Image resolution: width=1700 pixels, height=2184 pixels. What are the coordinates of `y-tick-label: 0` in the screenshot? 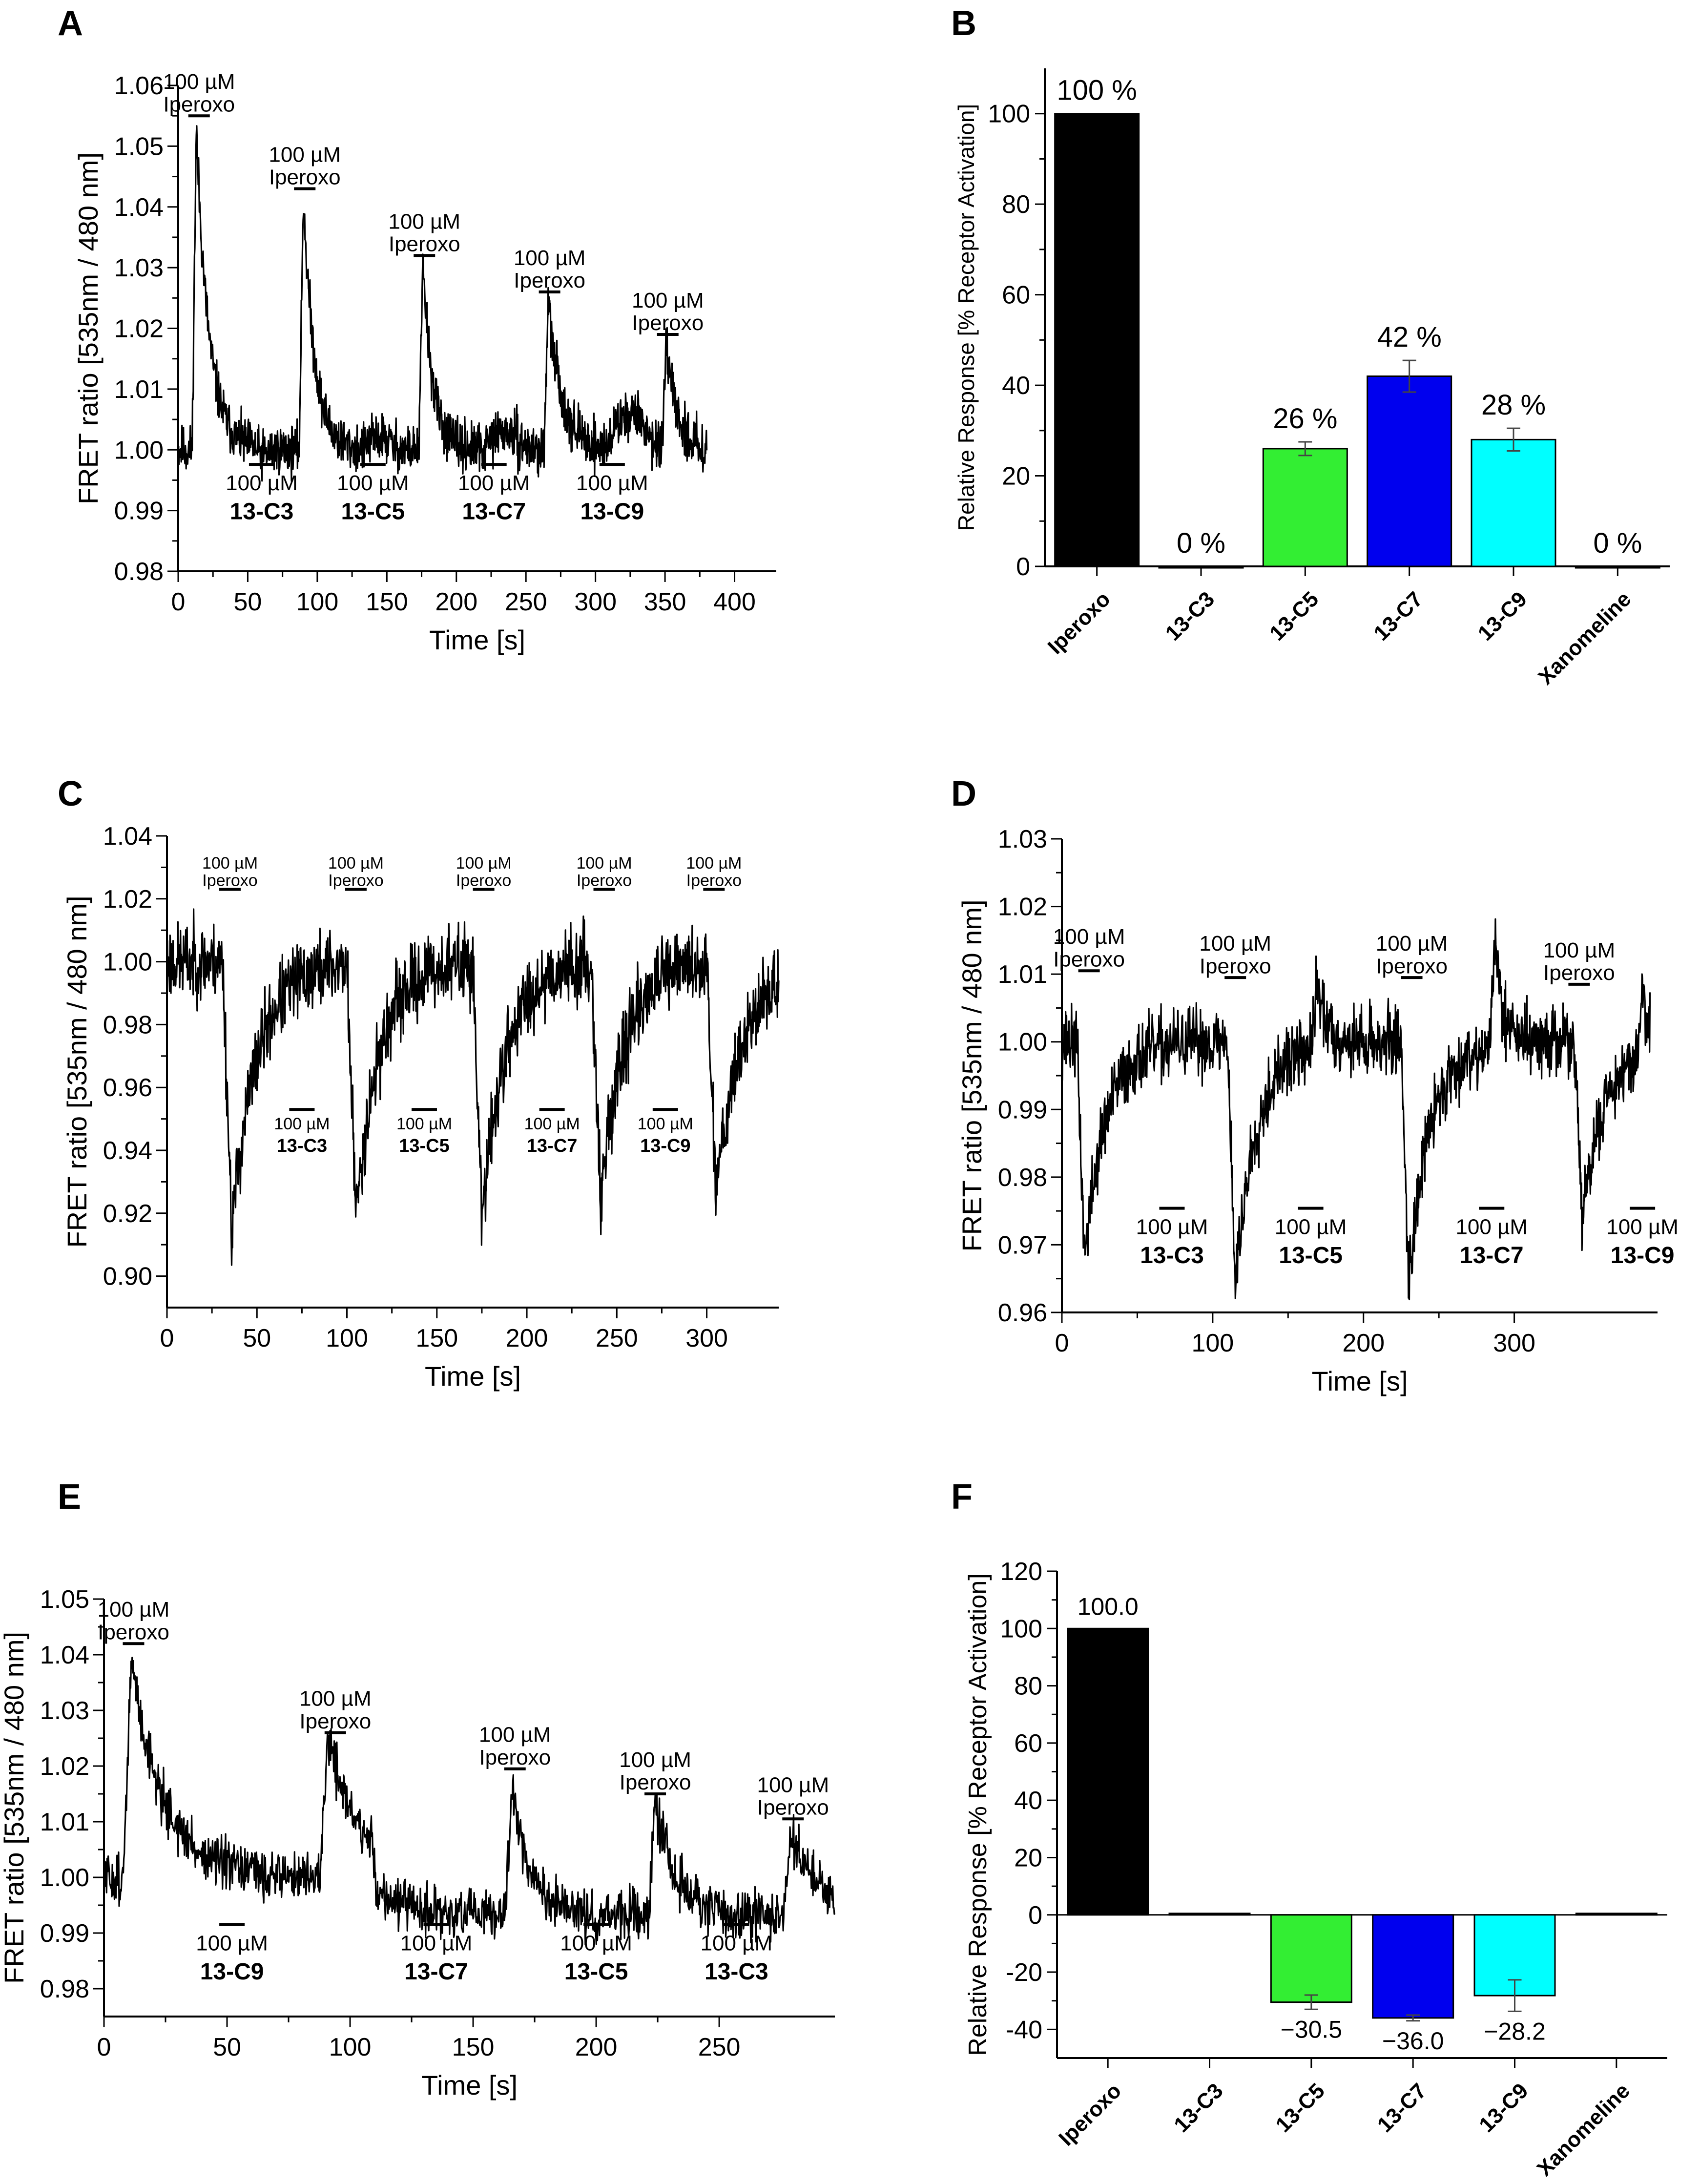 It's located at (1023, 567).